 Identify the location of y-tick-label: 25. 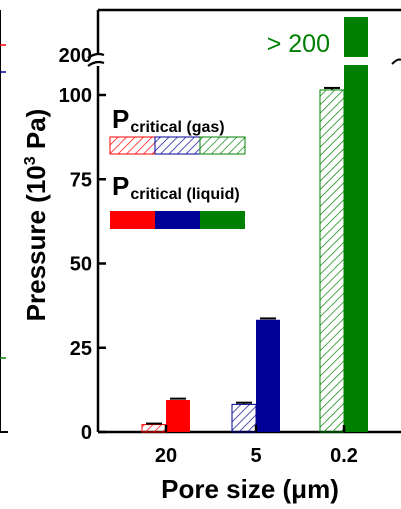
(81, 349).